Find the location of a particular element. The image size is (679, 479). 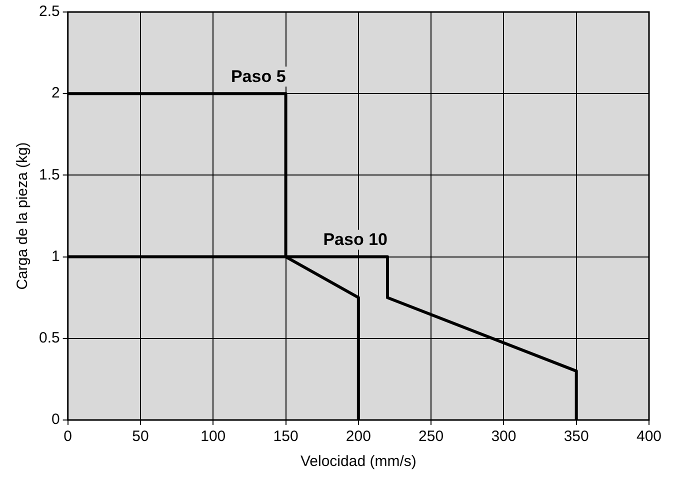

x-tick-label: 50 is located at coordinates (140, 437).